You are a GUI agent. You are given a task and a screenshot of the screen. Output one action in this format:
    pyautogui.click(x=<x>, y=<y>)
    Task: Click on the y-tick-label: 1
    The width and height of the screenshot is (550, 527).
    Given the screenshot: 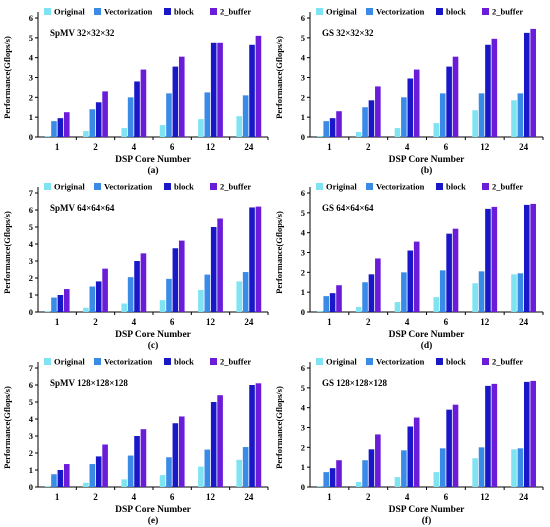 What is the action you would take?
    pyautogui.click(x=303, y=467)
    